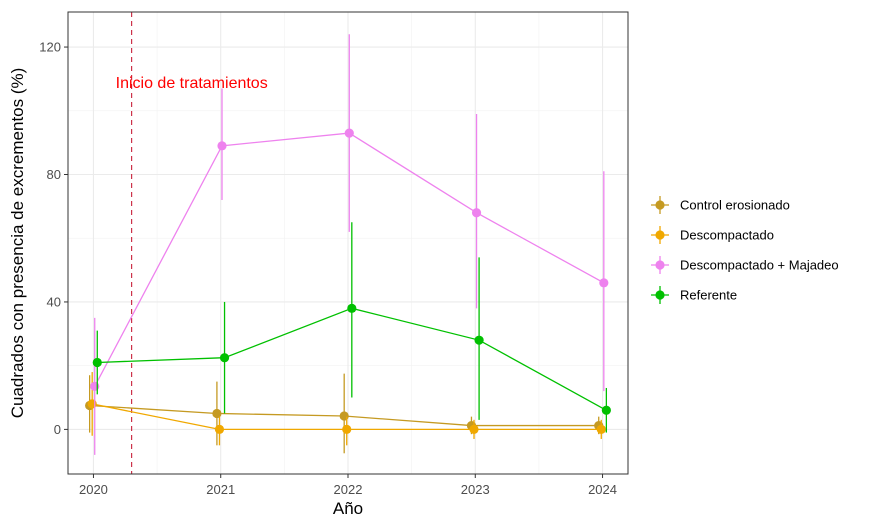 The width and height of the screenshot is (892, 519). I want to click on legend-item: Referente, so click(694, 295).